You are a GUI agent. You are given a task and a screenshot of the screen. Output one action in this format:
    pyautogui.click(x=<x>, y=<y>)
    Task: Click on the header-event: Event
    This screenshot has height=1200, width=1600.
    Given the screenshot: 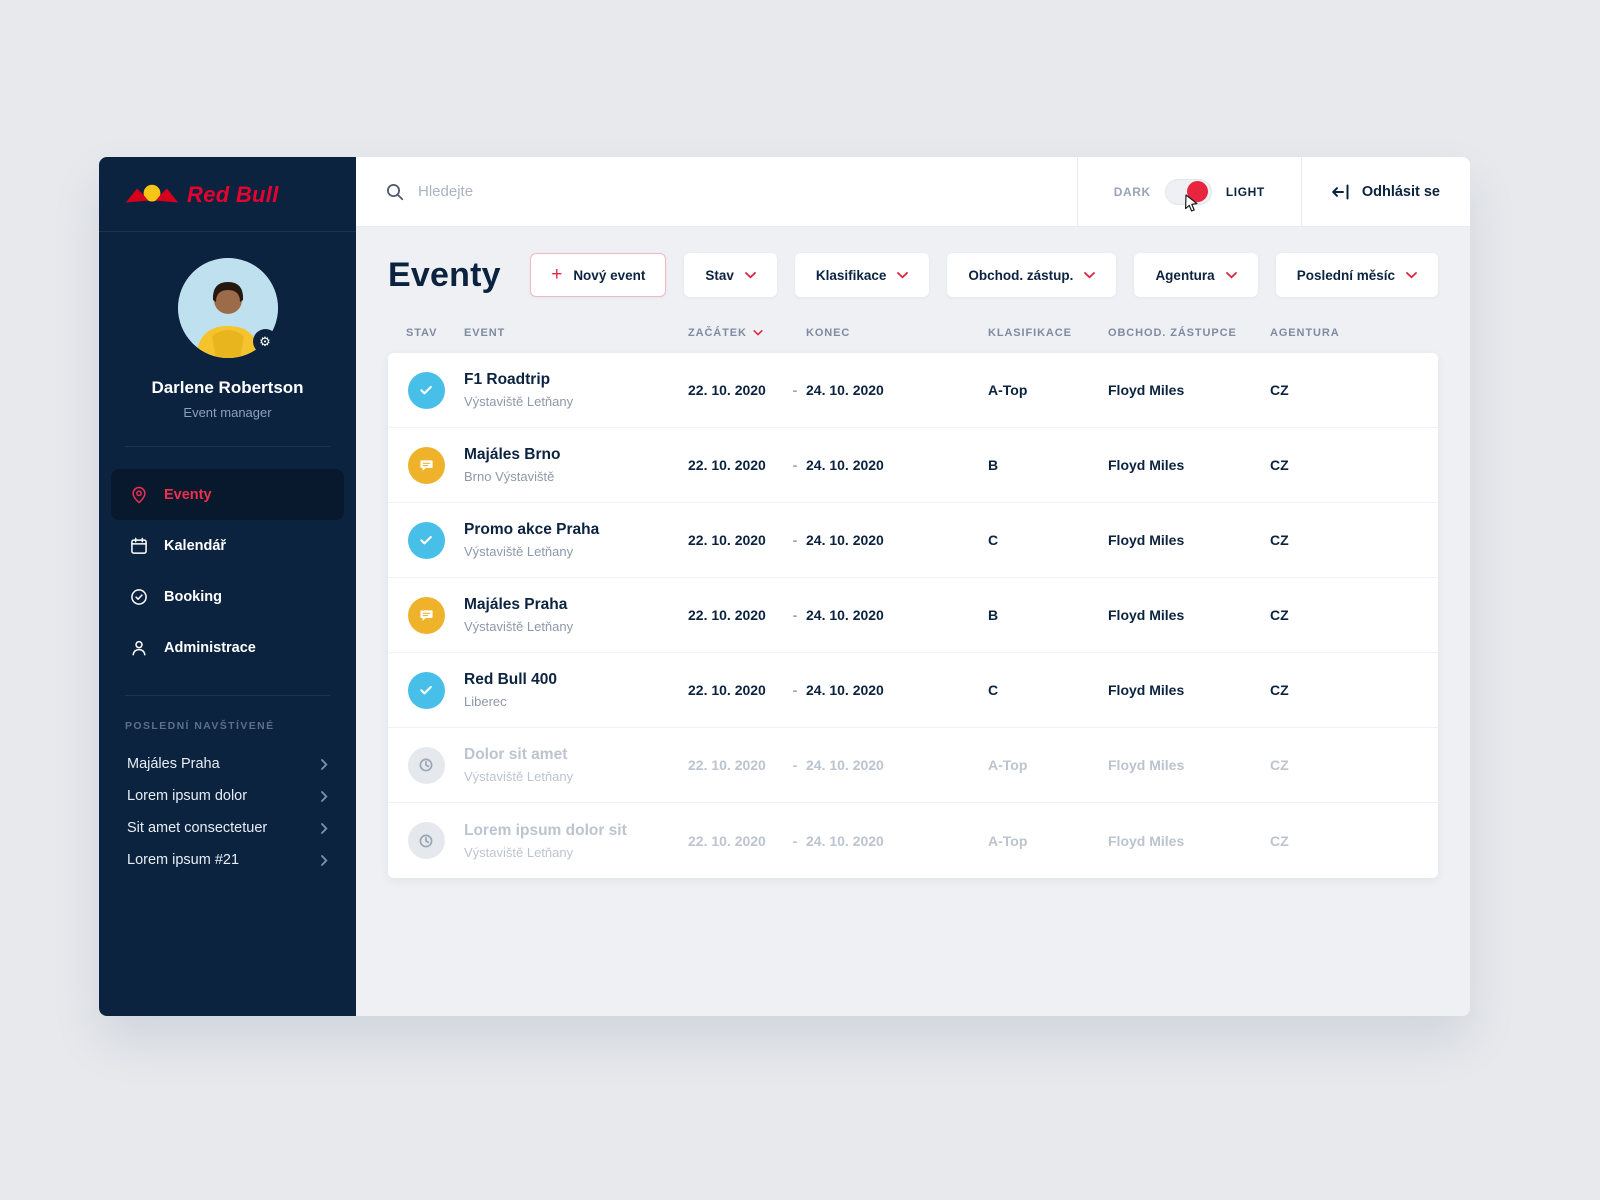 What is the action you would take?
    pyautogui.click(x=485, y=333)
    